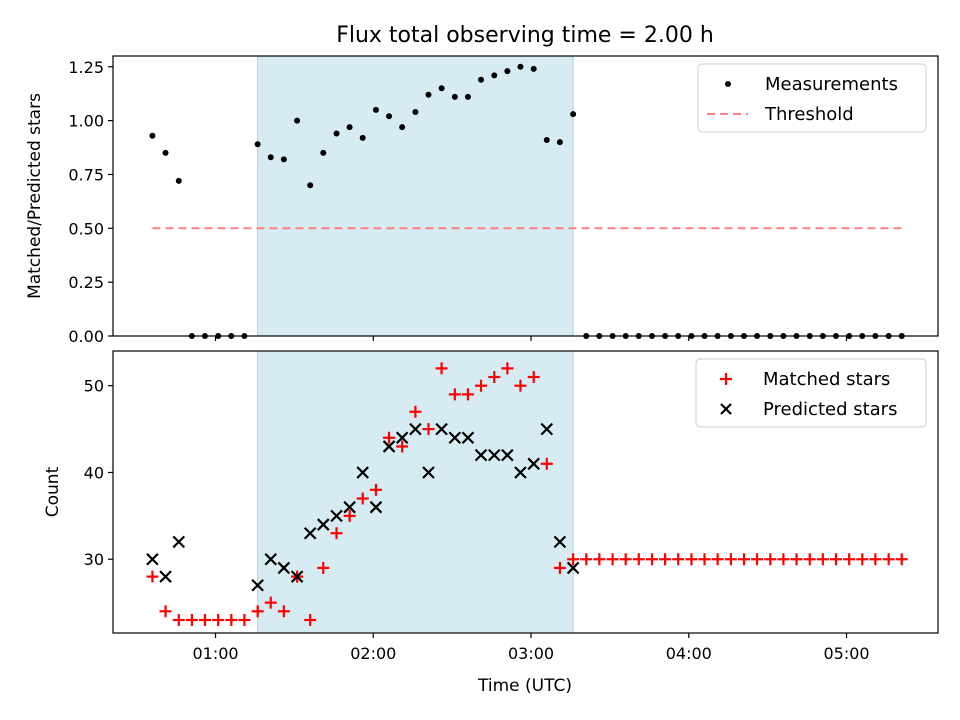 The image size is (960, 720). Describe the element at coordinates (846, 653) in the screenshot. I see `x-tick-label: 05:00` at that location.